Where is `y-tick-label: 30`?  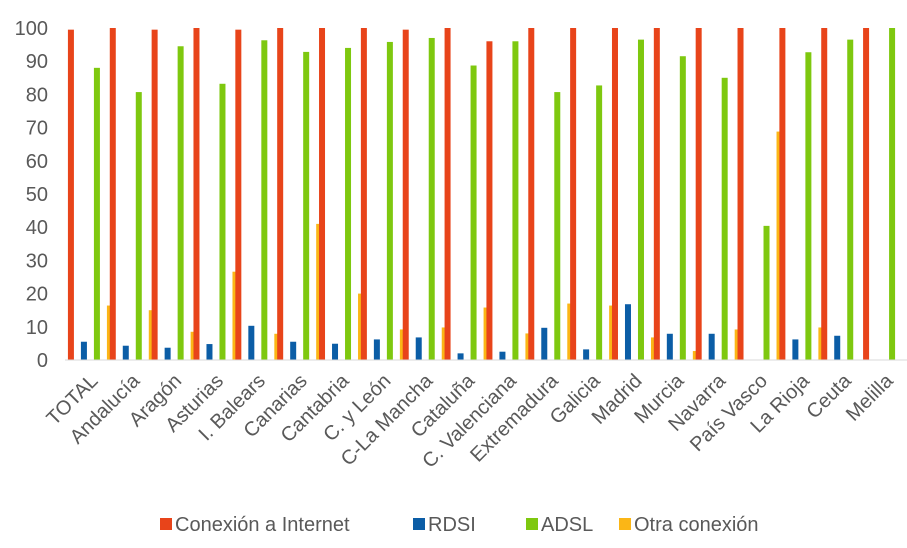
y-tick-label: 30 is located at coordinates (37, 261).